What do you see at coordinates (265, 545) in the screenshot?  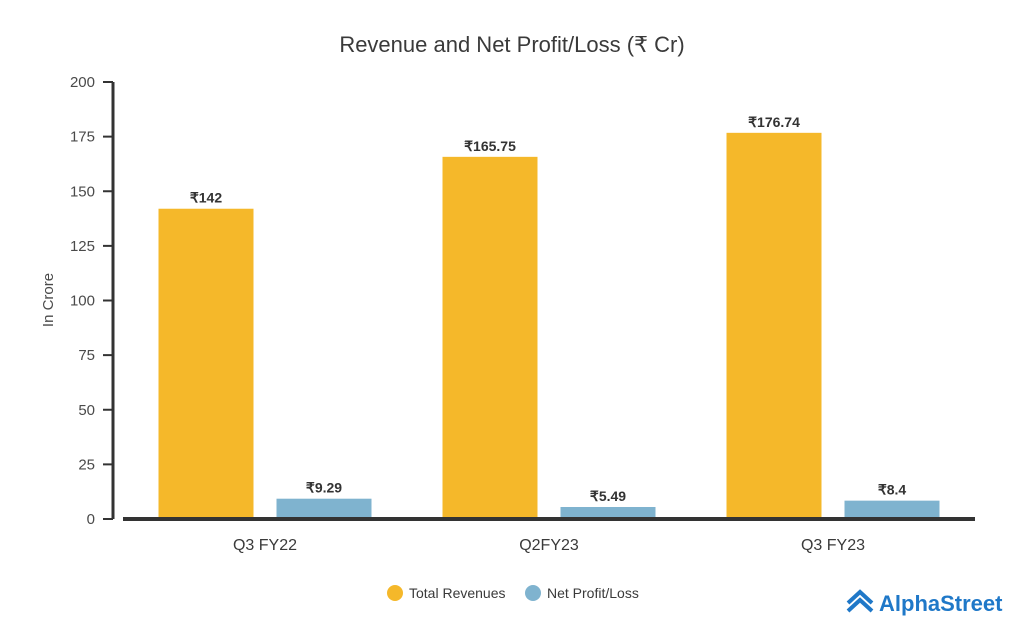 I see `x-category-label: Q3 FY22` at bounding box center [265, 545].